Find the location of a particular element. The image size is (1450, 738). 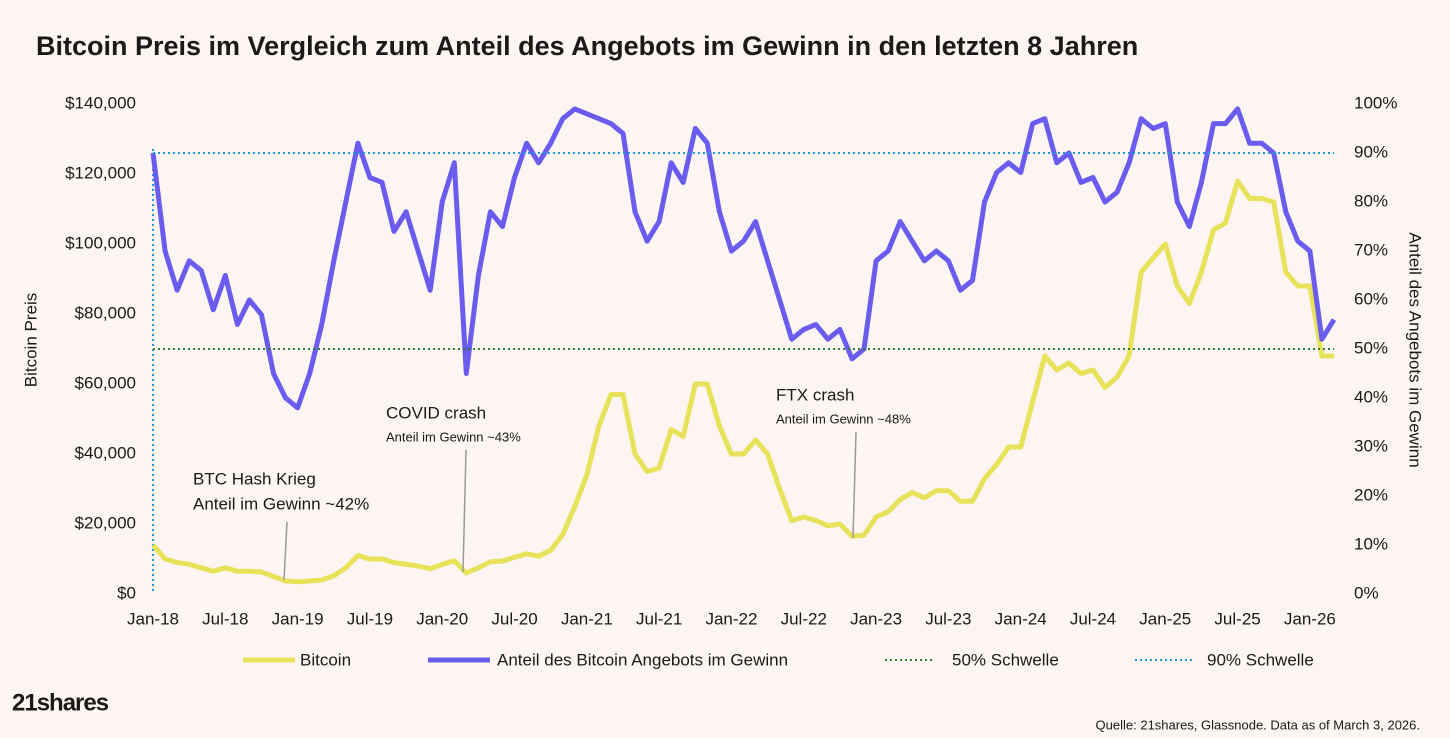

x-tick-label: Jan-26 is located at coordinates (1310, 618).